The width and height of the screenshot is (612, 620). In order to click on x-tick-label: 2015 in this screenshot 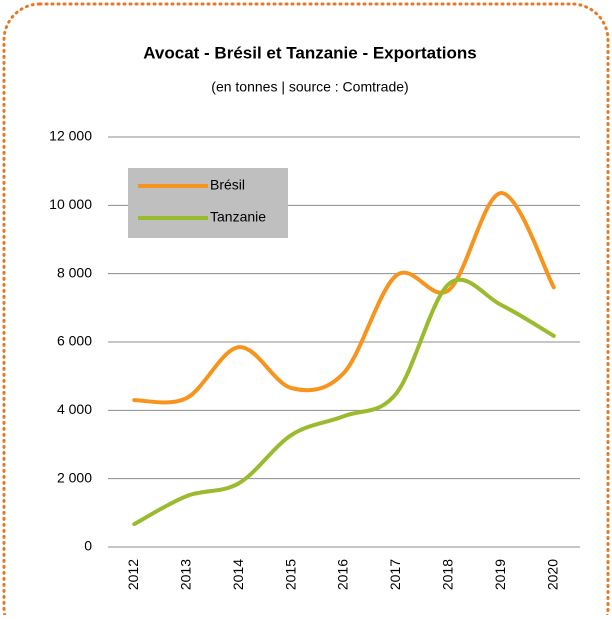, I will do `click(290, 574)`.